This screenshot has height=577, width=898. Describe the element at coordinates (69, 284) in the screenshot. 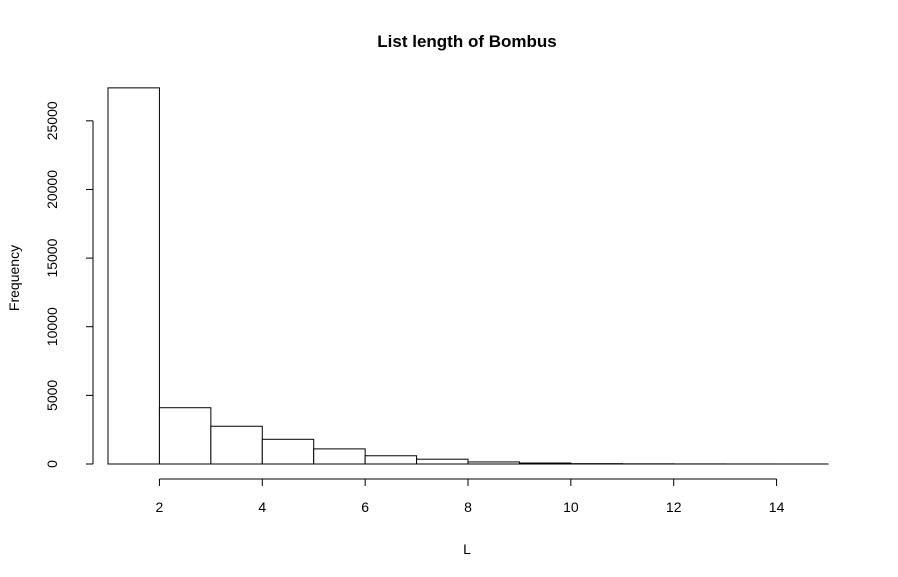

I see `y-axis: 0 5000 10000 15000 20000 25000` at that location.